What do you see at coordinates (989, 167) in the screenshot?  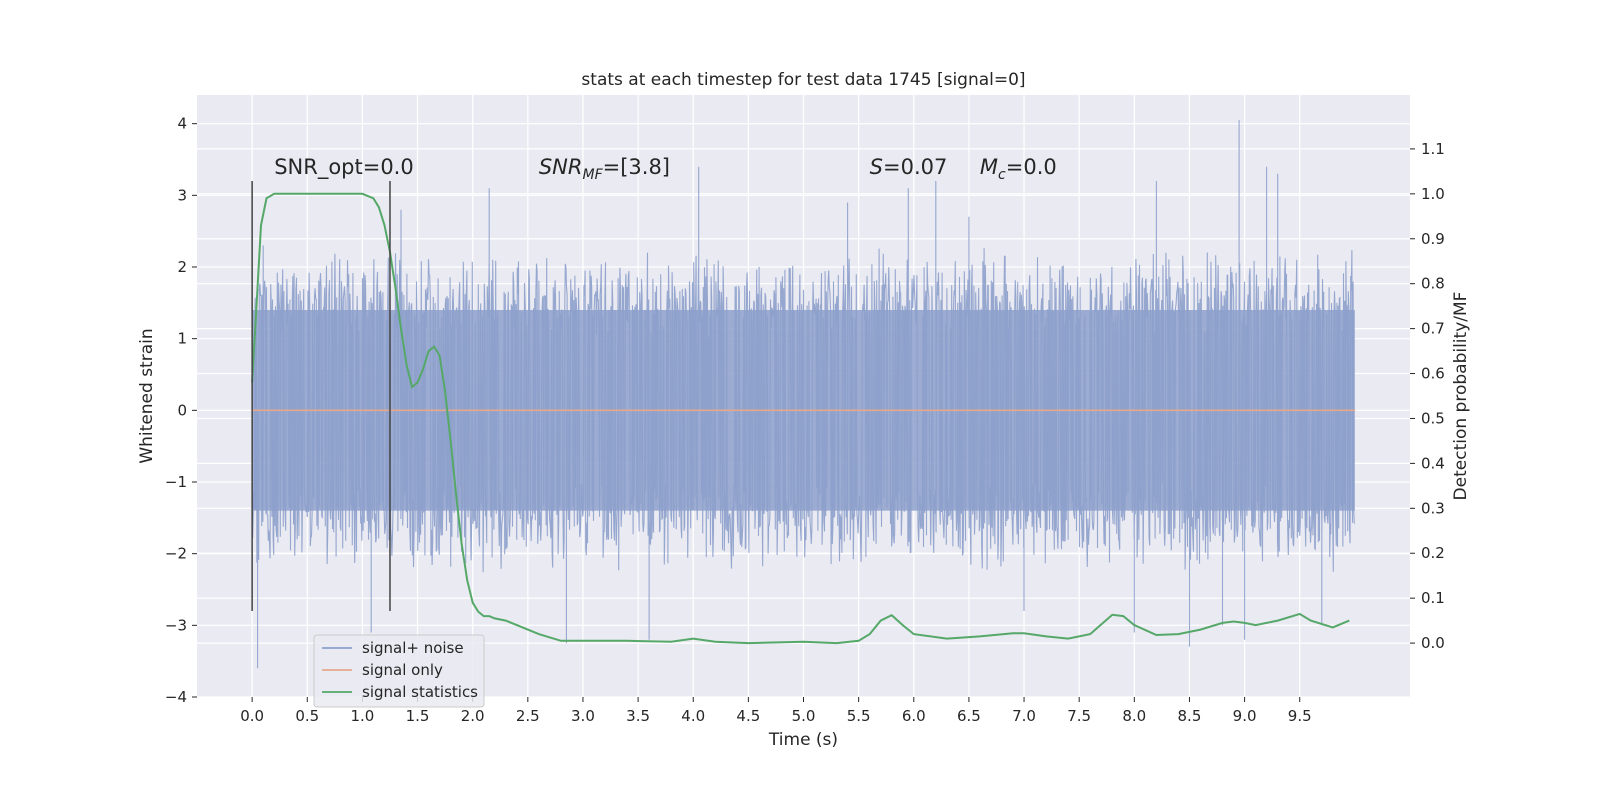 I see `annotation-main: M` at bounding box center [989, 167].